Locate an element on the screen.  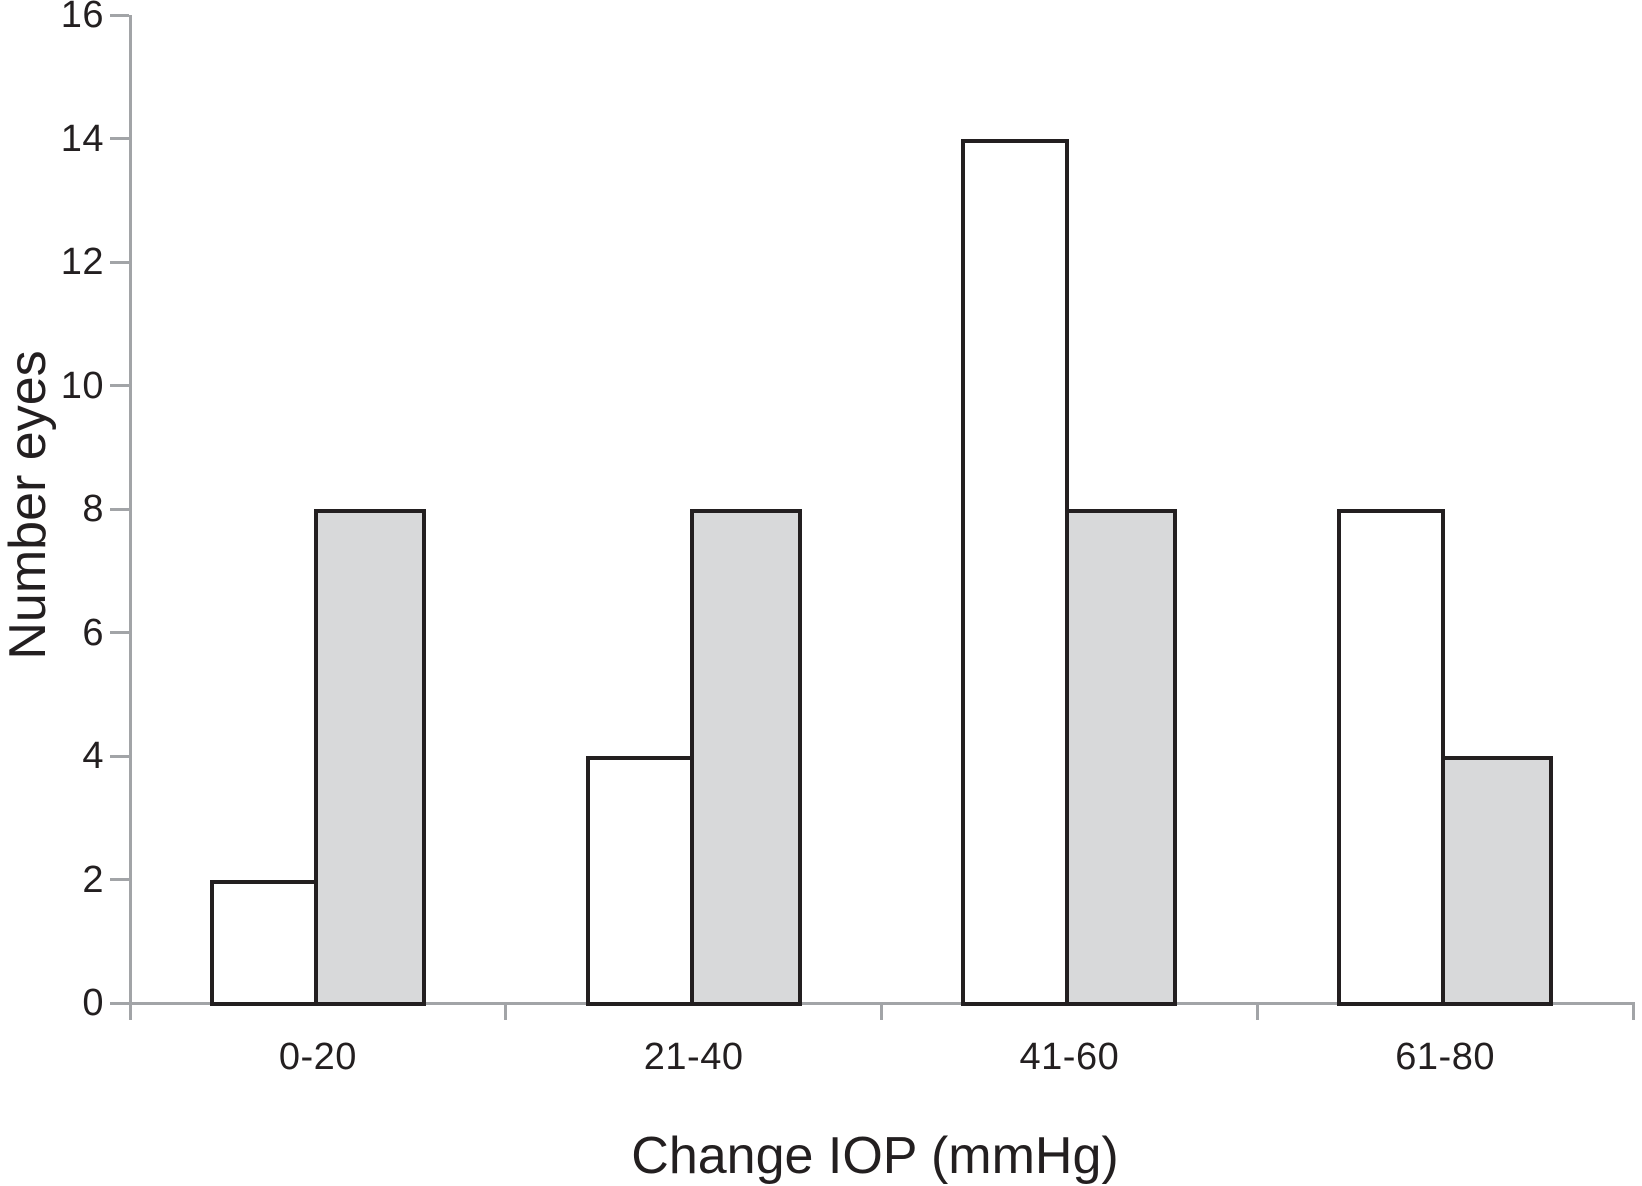
y-tick-label: 12 is located at coordinates (82, 262).